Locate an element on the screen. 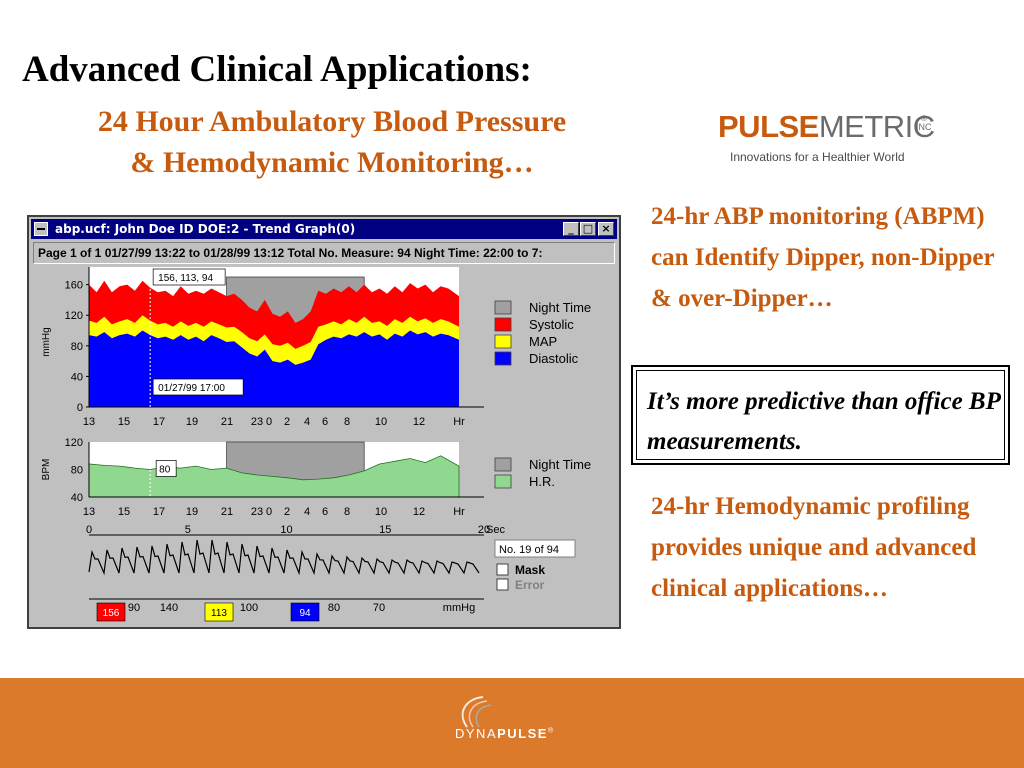 This screenshot has height=768, width=1024. hr-y-axis-label: BPM is located at coordinates (46, 470).